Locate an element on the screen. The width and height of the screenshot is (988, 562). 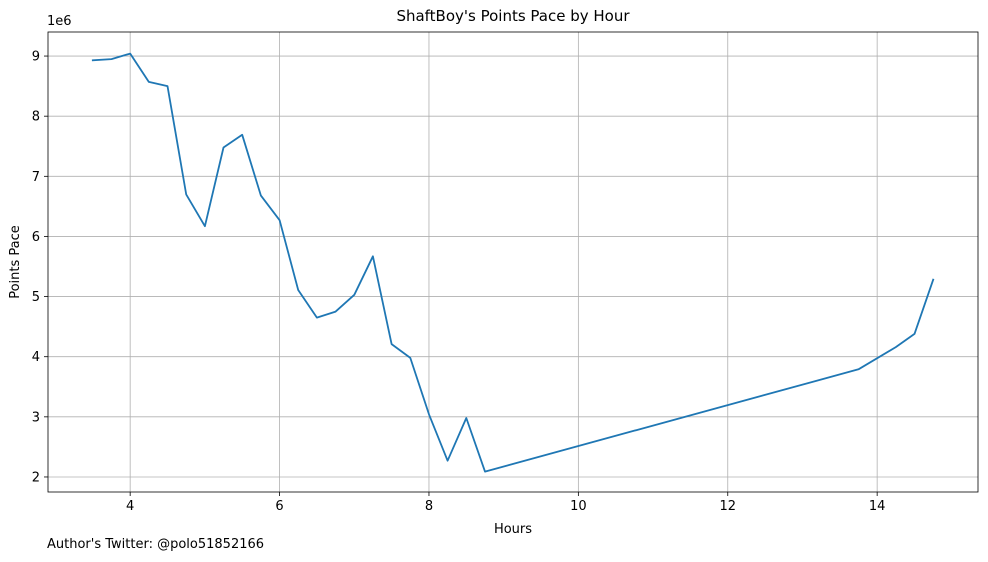
y-tick-label: 9 is located at coordinates (36, 57).